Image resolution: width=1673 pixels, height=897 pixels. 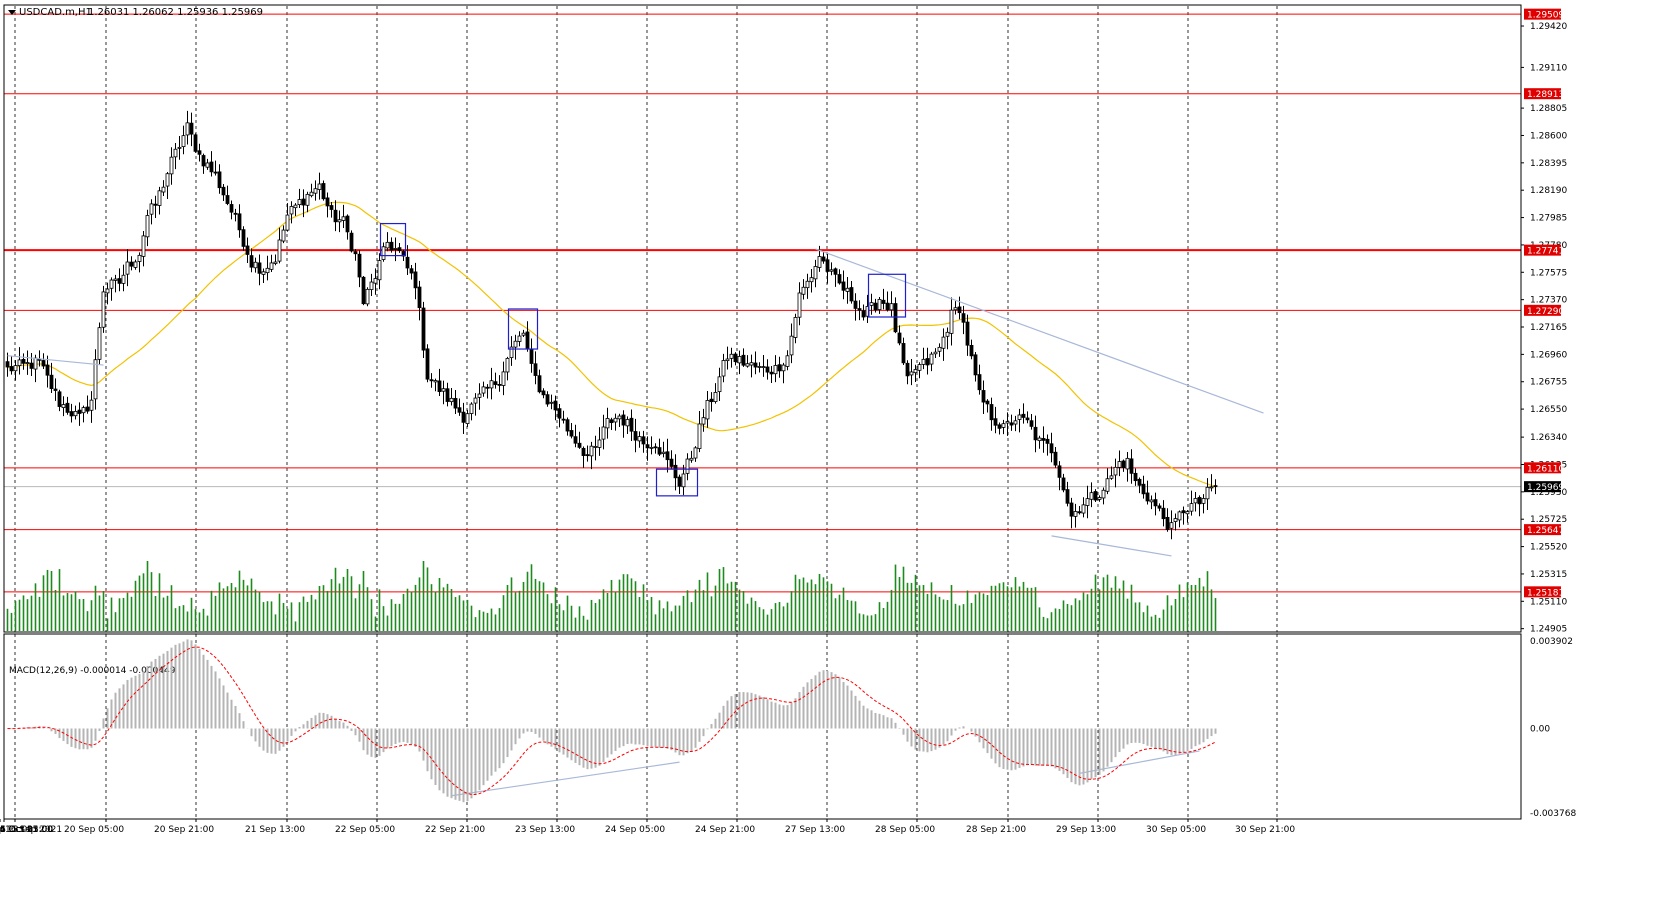 I want to click on level-label-bg, so click(x=1542, y=530).